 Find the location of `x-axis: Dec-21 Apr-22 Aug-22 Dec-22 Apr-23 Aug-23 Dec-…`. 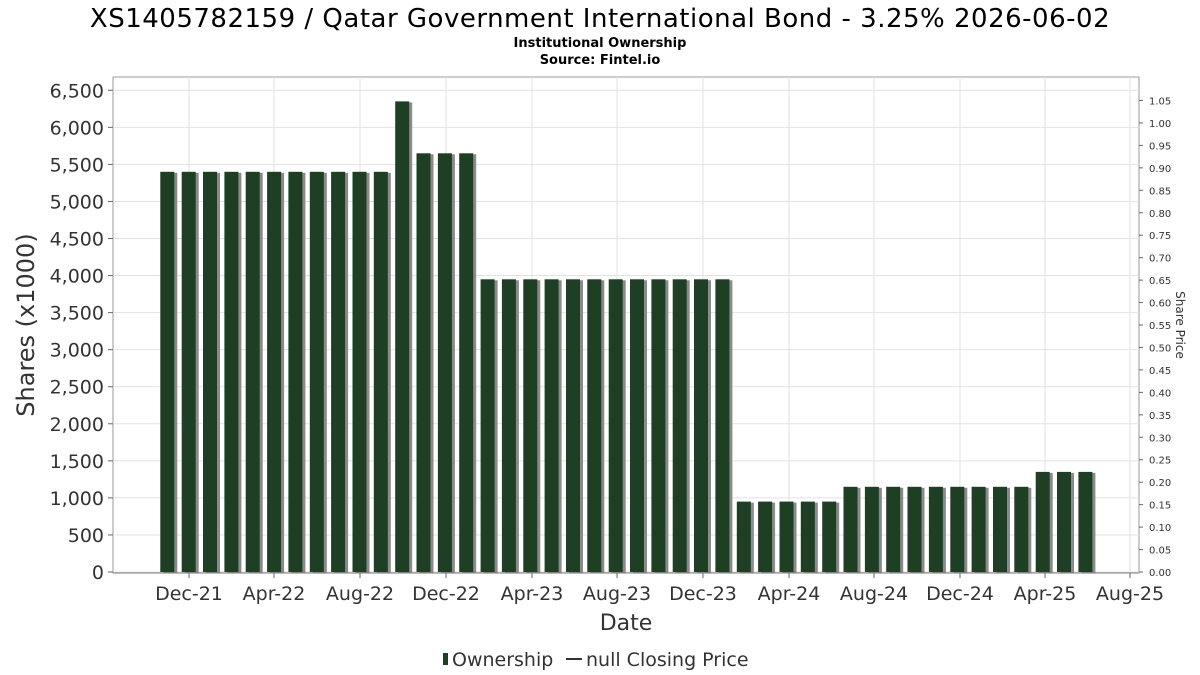

x-axis: Dec-21 Apr-22 Aug-22 Dec-22 Apr-23 Aug-23 Dec-… is located at coordinates (638, 588).